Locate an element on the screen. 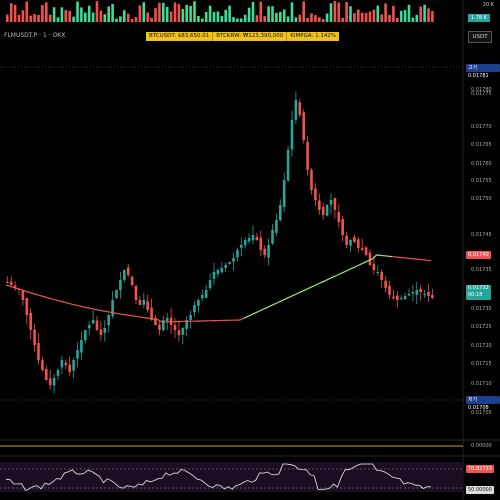 The width and height of the screenshot is (500, 500). currency-button: USDT is located at coordinates (480, 37).